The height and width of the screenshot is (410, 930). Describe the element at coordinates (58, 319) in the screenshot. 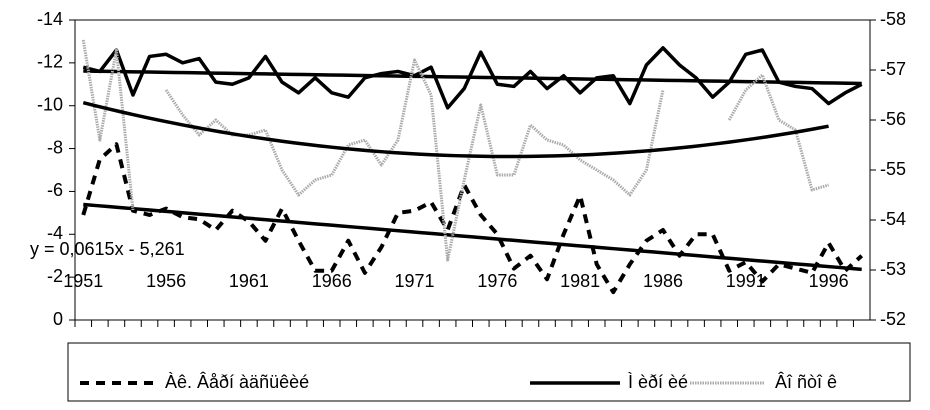

I see `y-tick-label: 0` at that location.